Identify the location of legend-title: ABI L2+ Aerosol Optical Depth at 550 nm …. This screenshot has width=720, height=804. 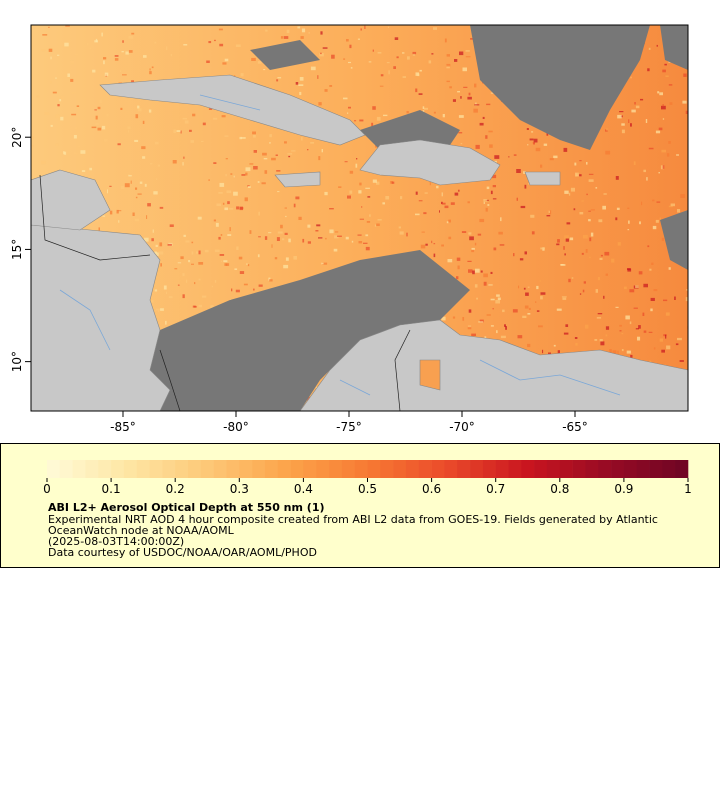
(186, 507).